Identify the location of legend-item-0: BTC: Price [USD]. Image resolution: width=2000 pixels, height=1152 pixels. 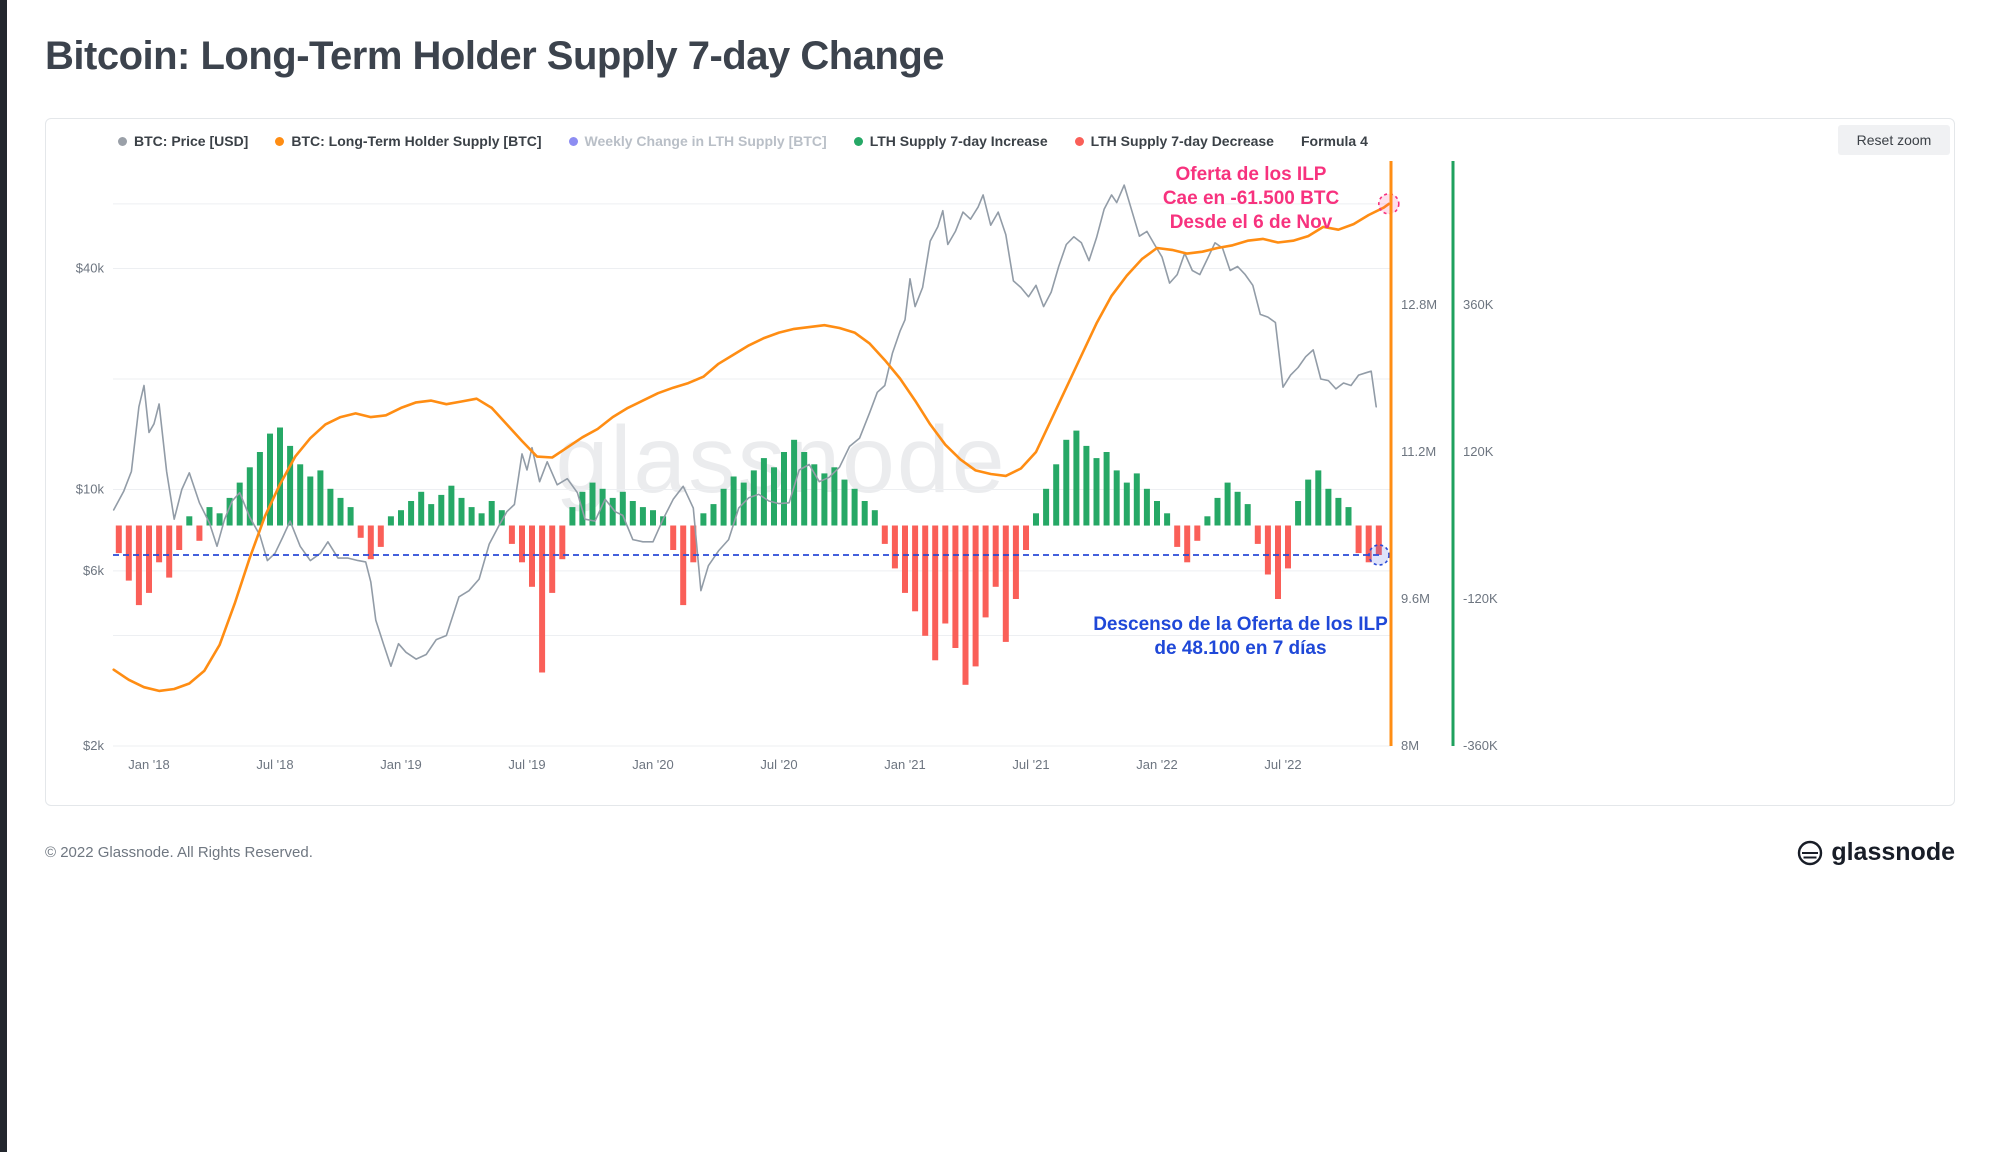
(183, 141).